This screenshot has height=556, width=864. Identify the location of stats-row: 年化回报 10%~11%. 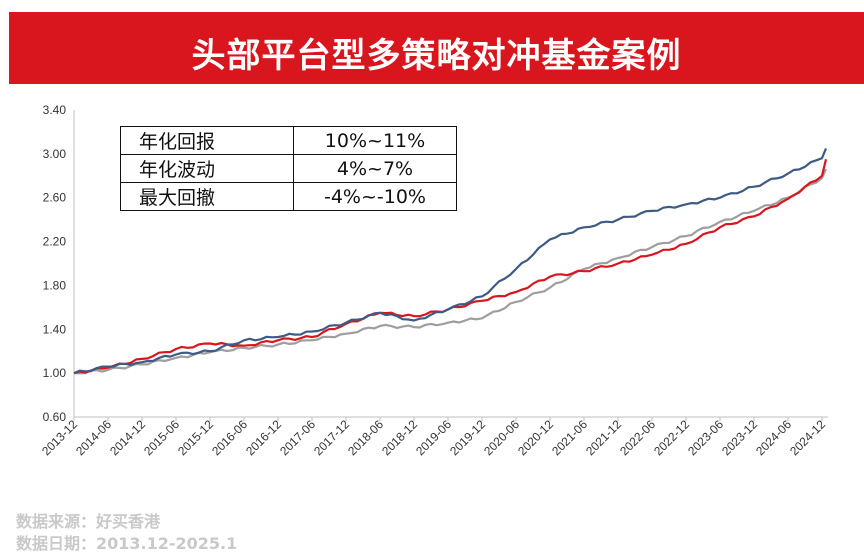
(289, 141).